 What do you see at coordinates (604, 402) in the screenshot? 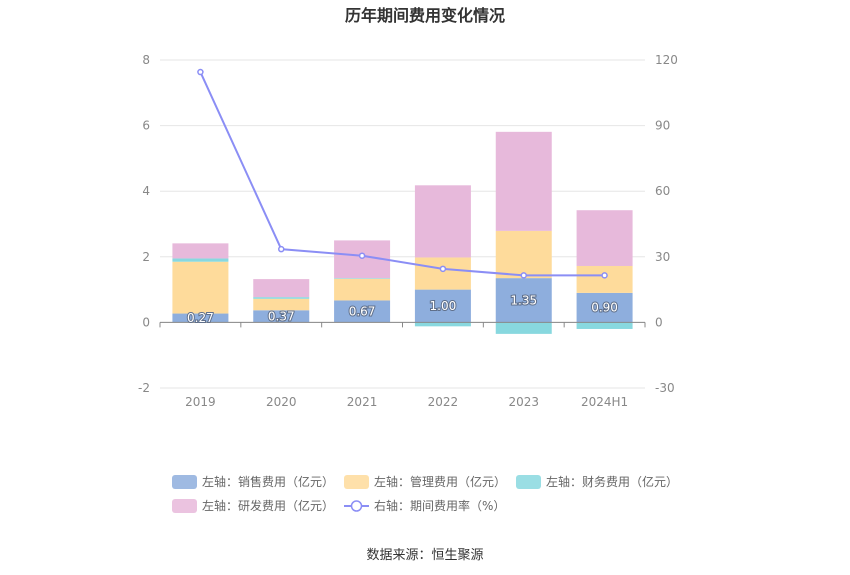
I see `x-tick-label: 2024H1` at bounding box center [604, 402].